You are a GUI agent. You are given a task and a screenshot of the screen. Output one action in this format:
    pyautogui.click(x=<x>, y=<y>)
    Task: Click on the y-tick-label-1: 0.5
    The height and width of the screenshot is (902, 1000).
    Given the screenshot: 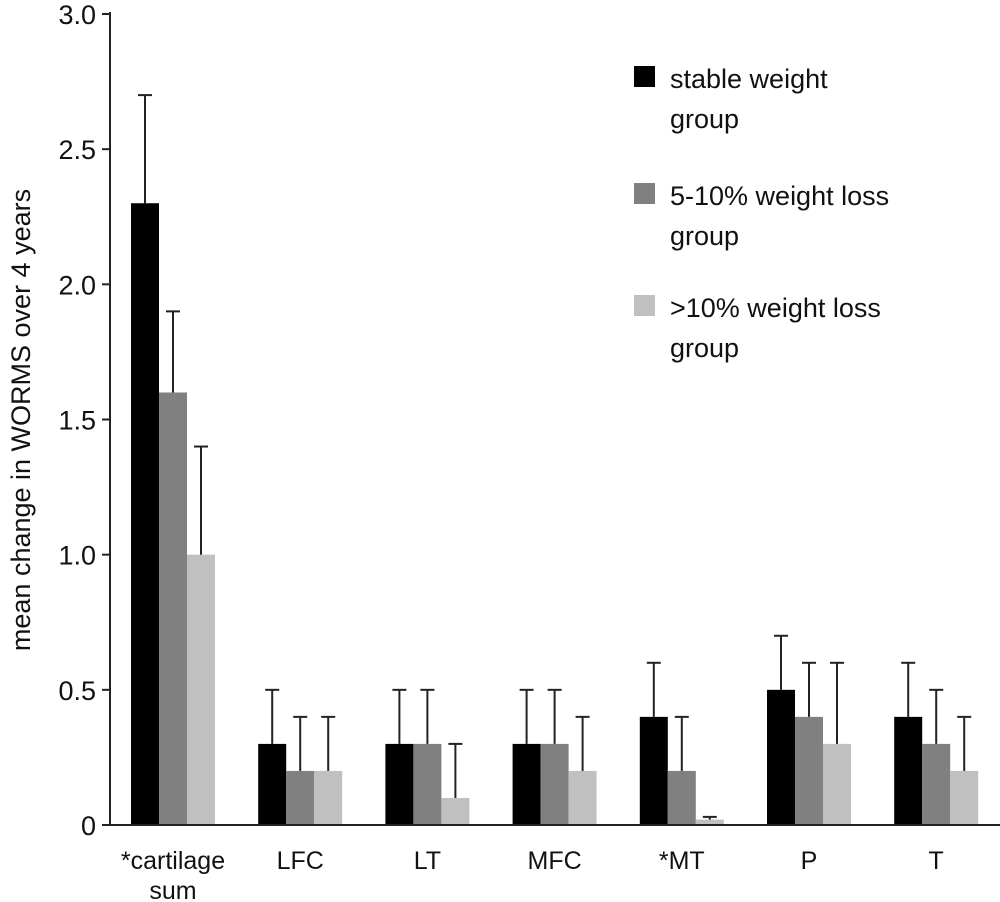 What is the action you would take?
    pyautogui.click(x=77, y=691)
    